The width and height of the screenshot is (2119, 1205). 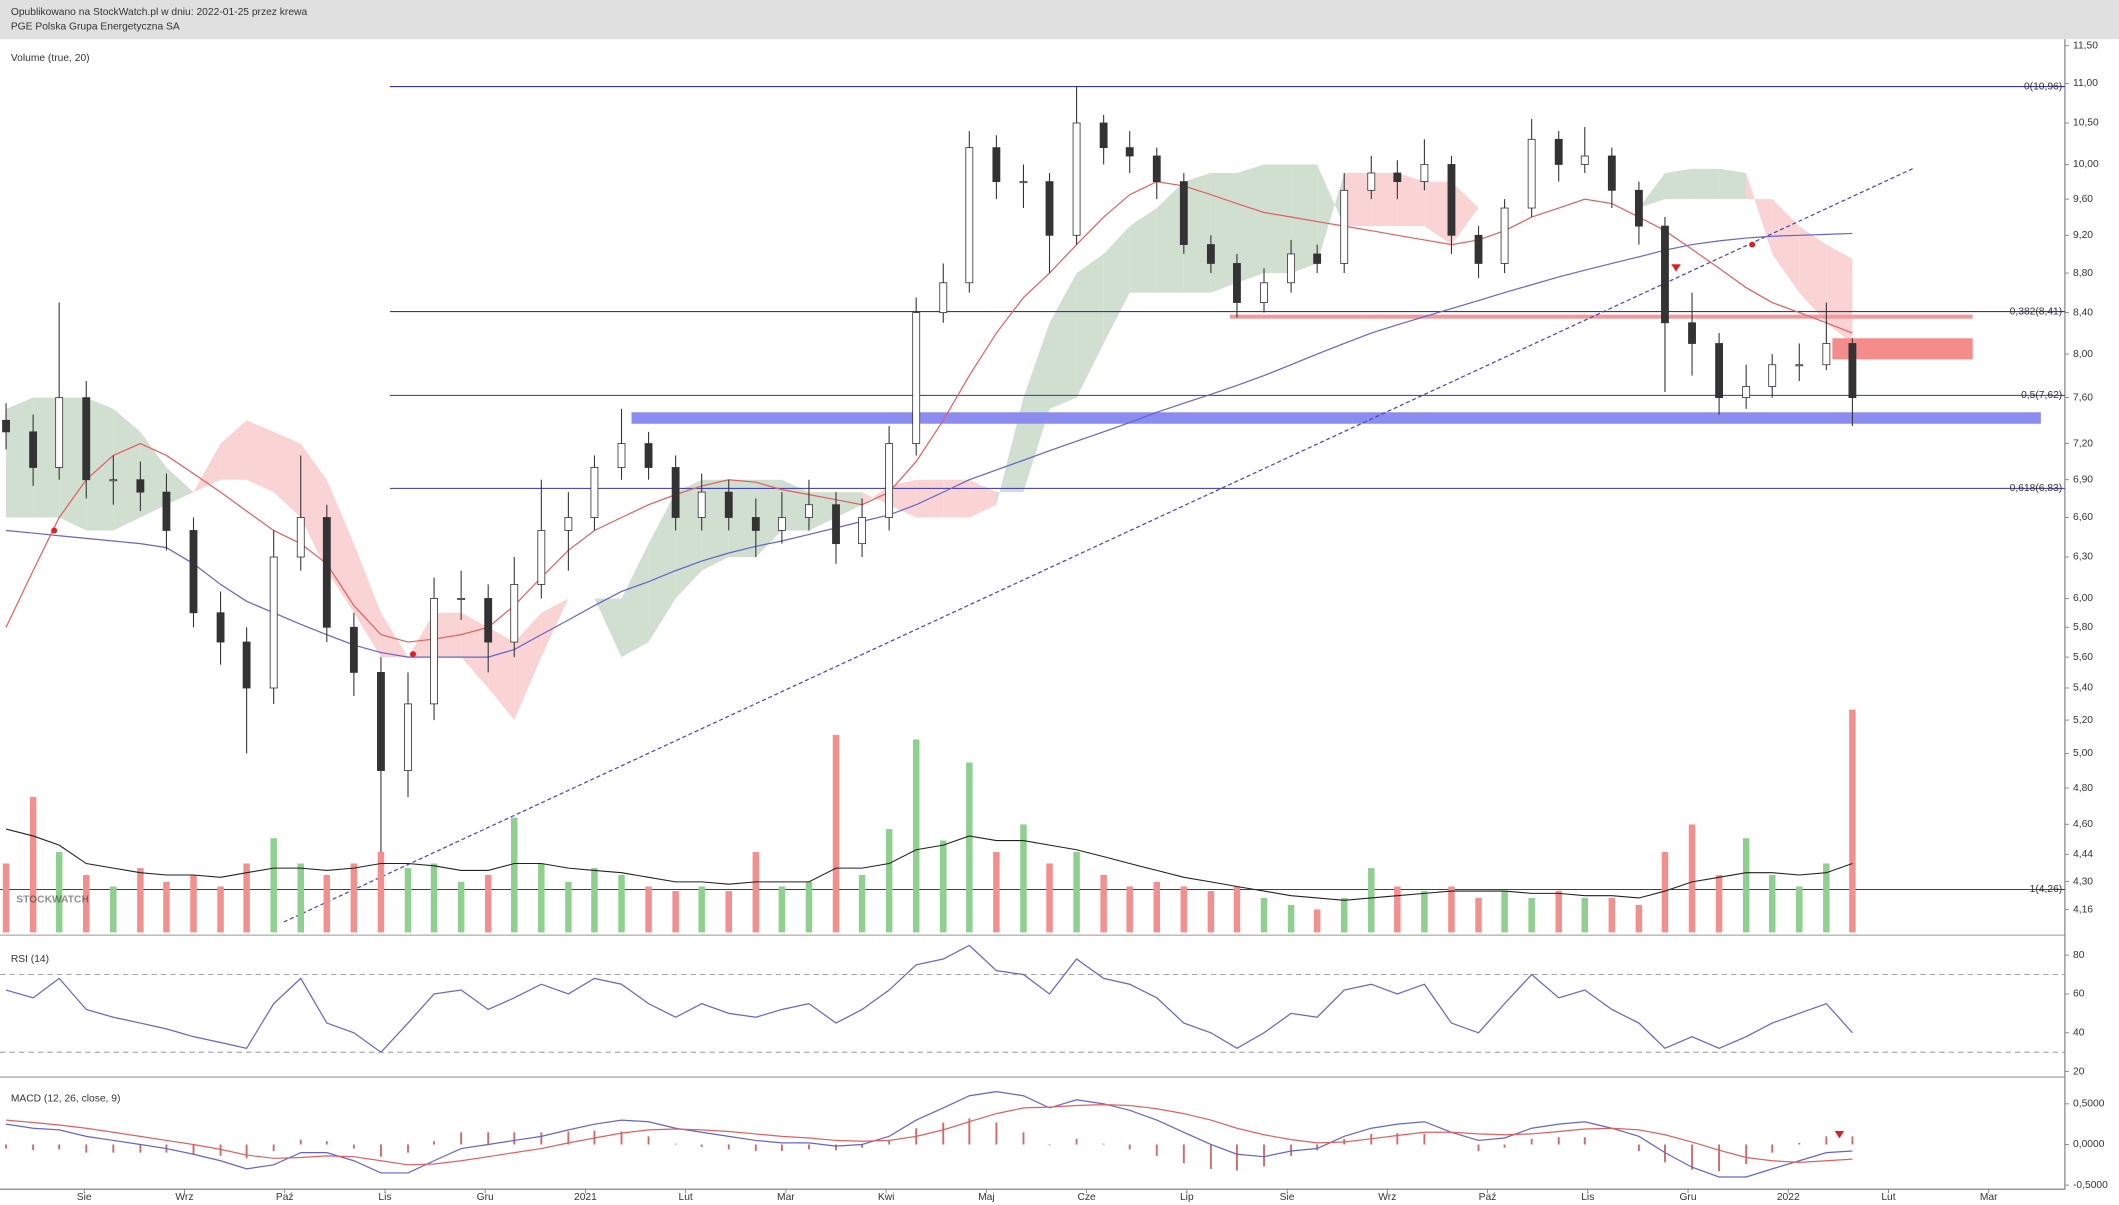 What do you see at coordinates (2085, 83) in the screenshot?
I see `y-tick-label: 11,00` at bounding box center [2085, 83].